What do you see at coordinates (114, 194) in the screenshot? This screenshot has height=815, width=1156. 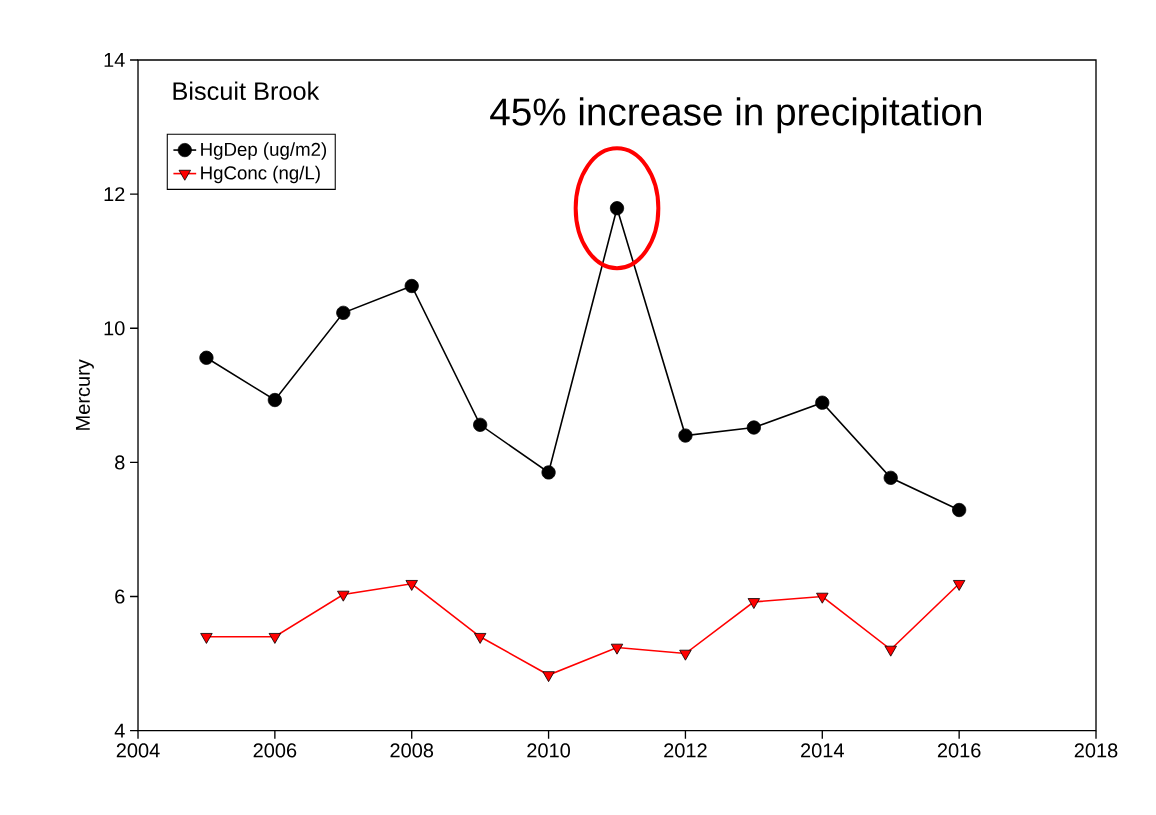 I see `y-tick-label: 12` at bounding box center [114, 194].